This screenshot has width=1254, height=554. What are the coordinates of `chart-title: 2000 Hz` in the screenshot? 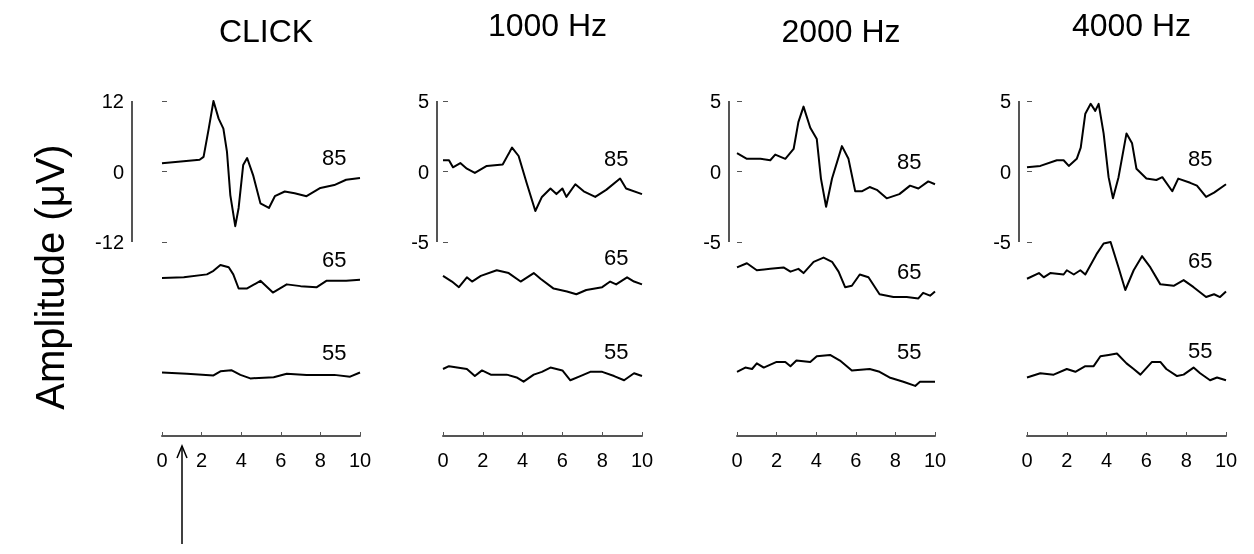 It's located at (841, 31).